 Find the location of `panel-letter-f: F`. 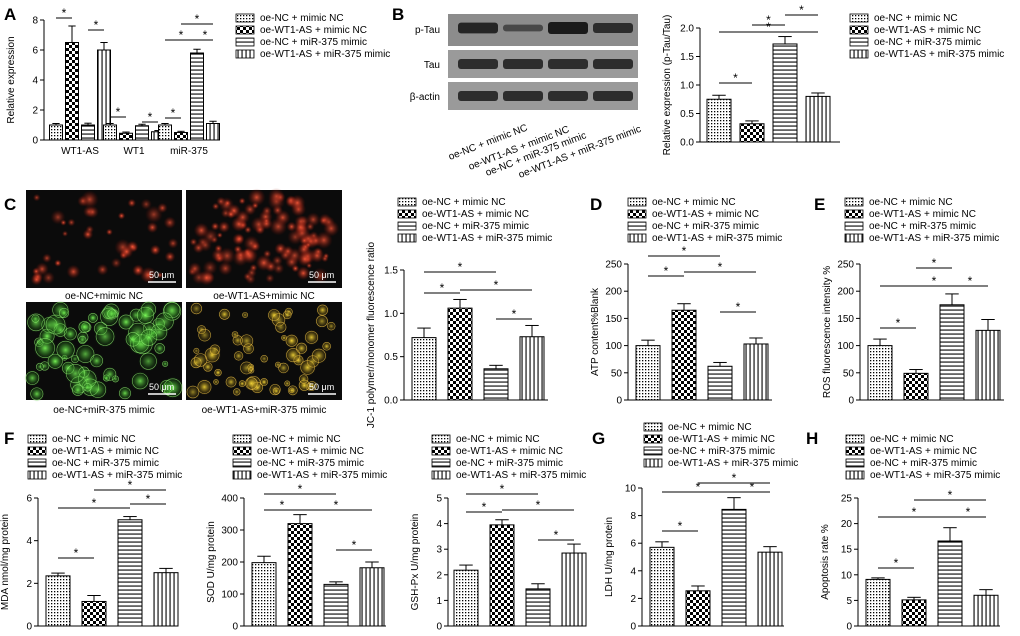

panel-letter-f: F is located at coordinates (9, 438).